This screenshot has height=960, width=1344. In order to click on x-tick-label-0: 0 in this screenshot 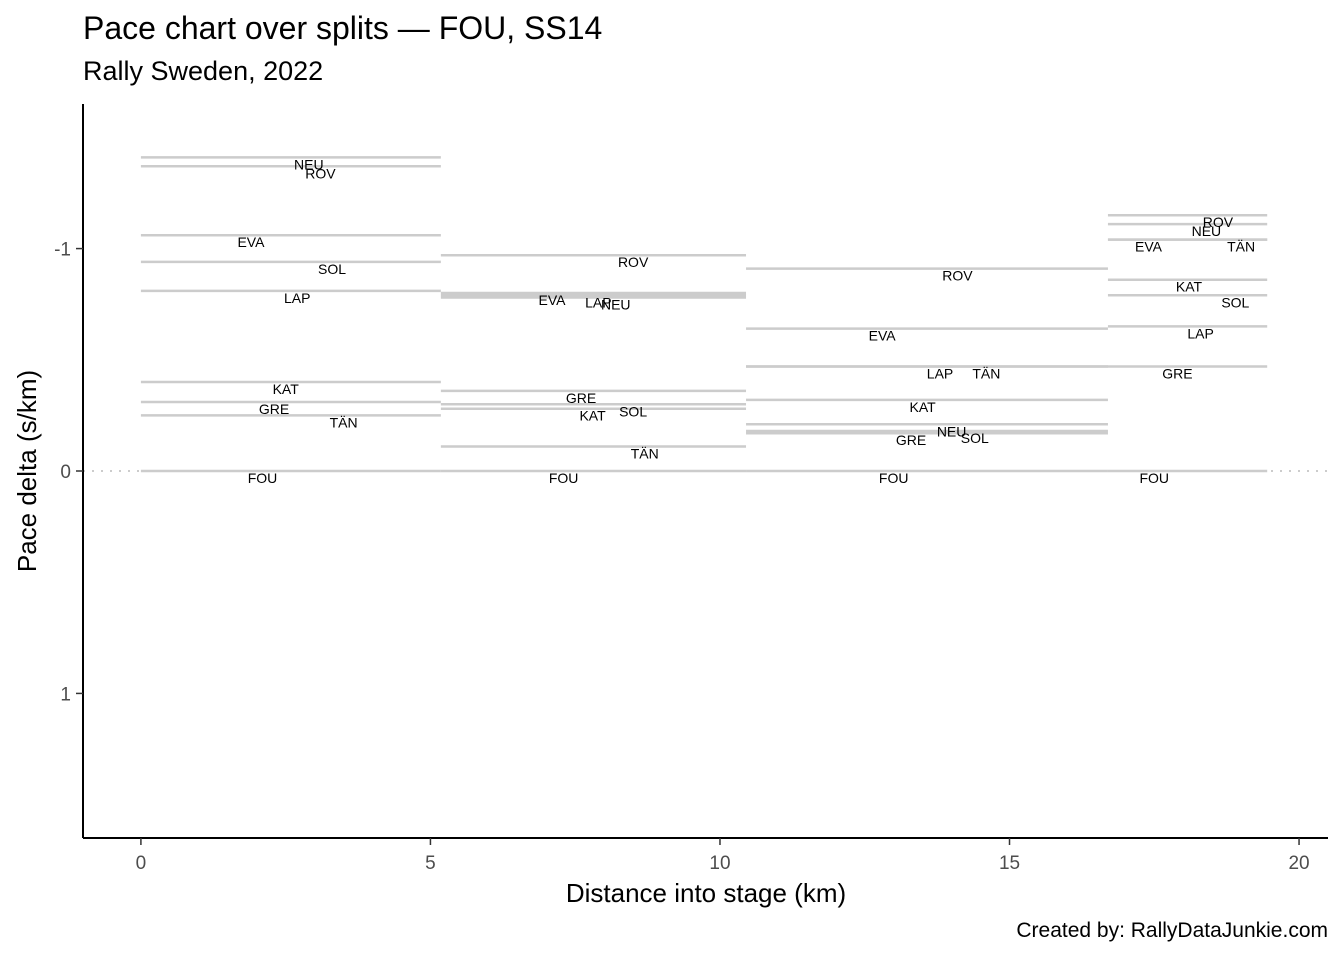, I will do `click(141, 863)`.